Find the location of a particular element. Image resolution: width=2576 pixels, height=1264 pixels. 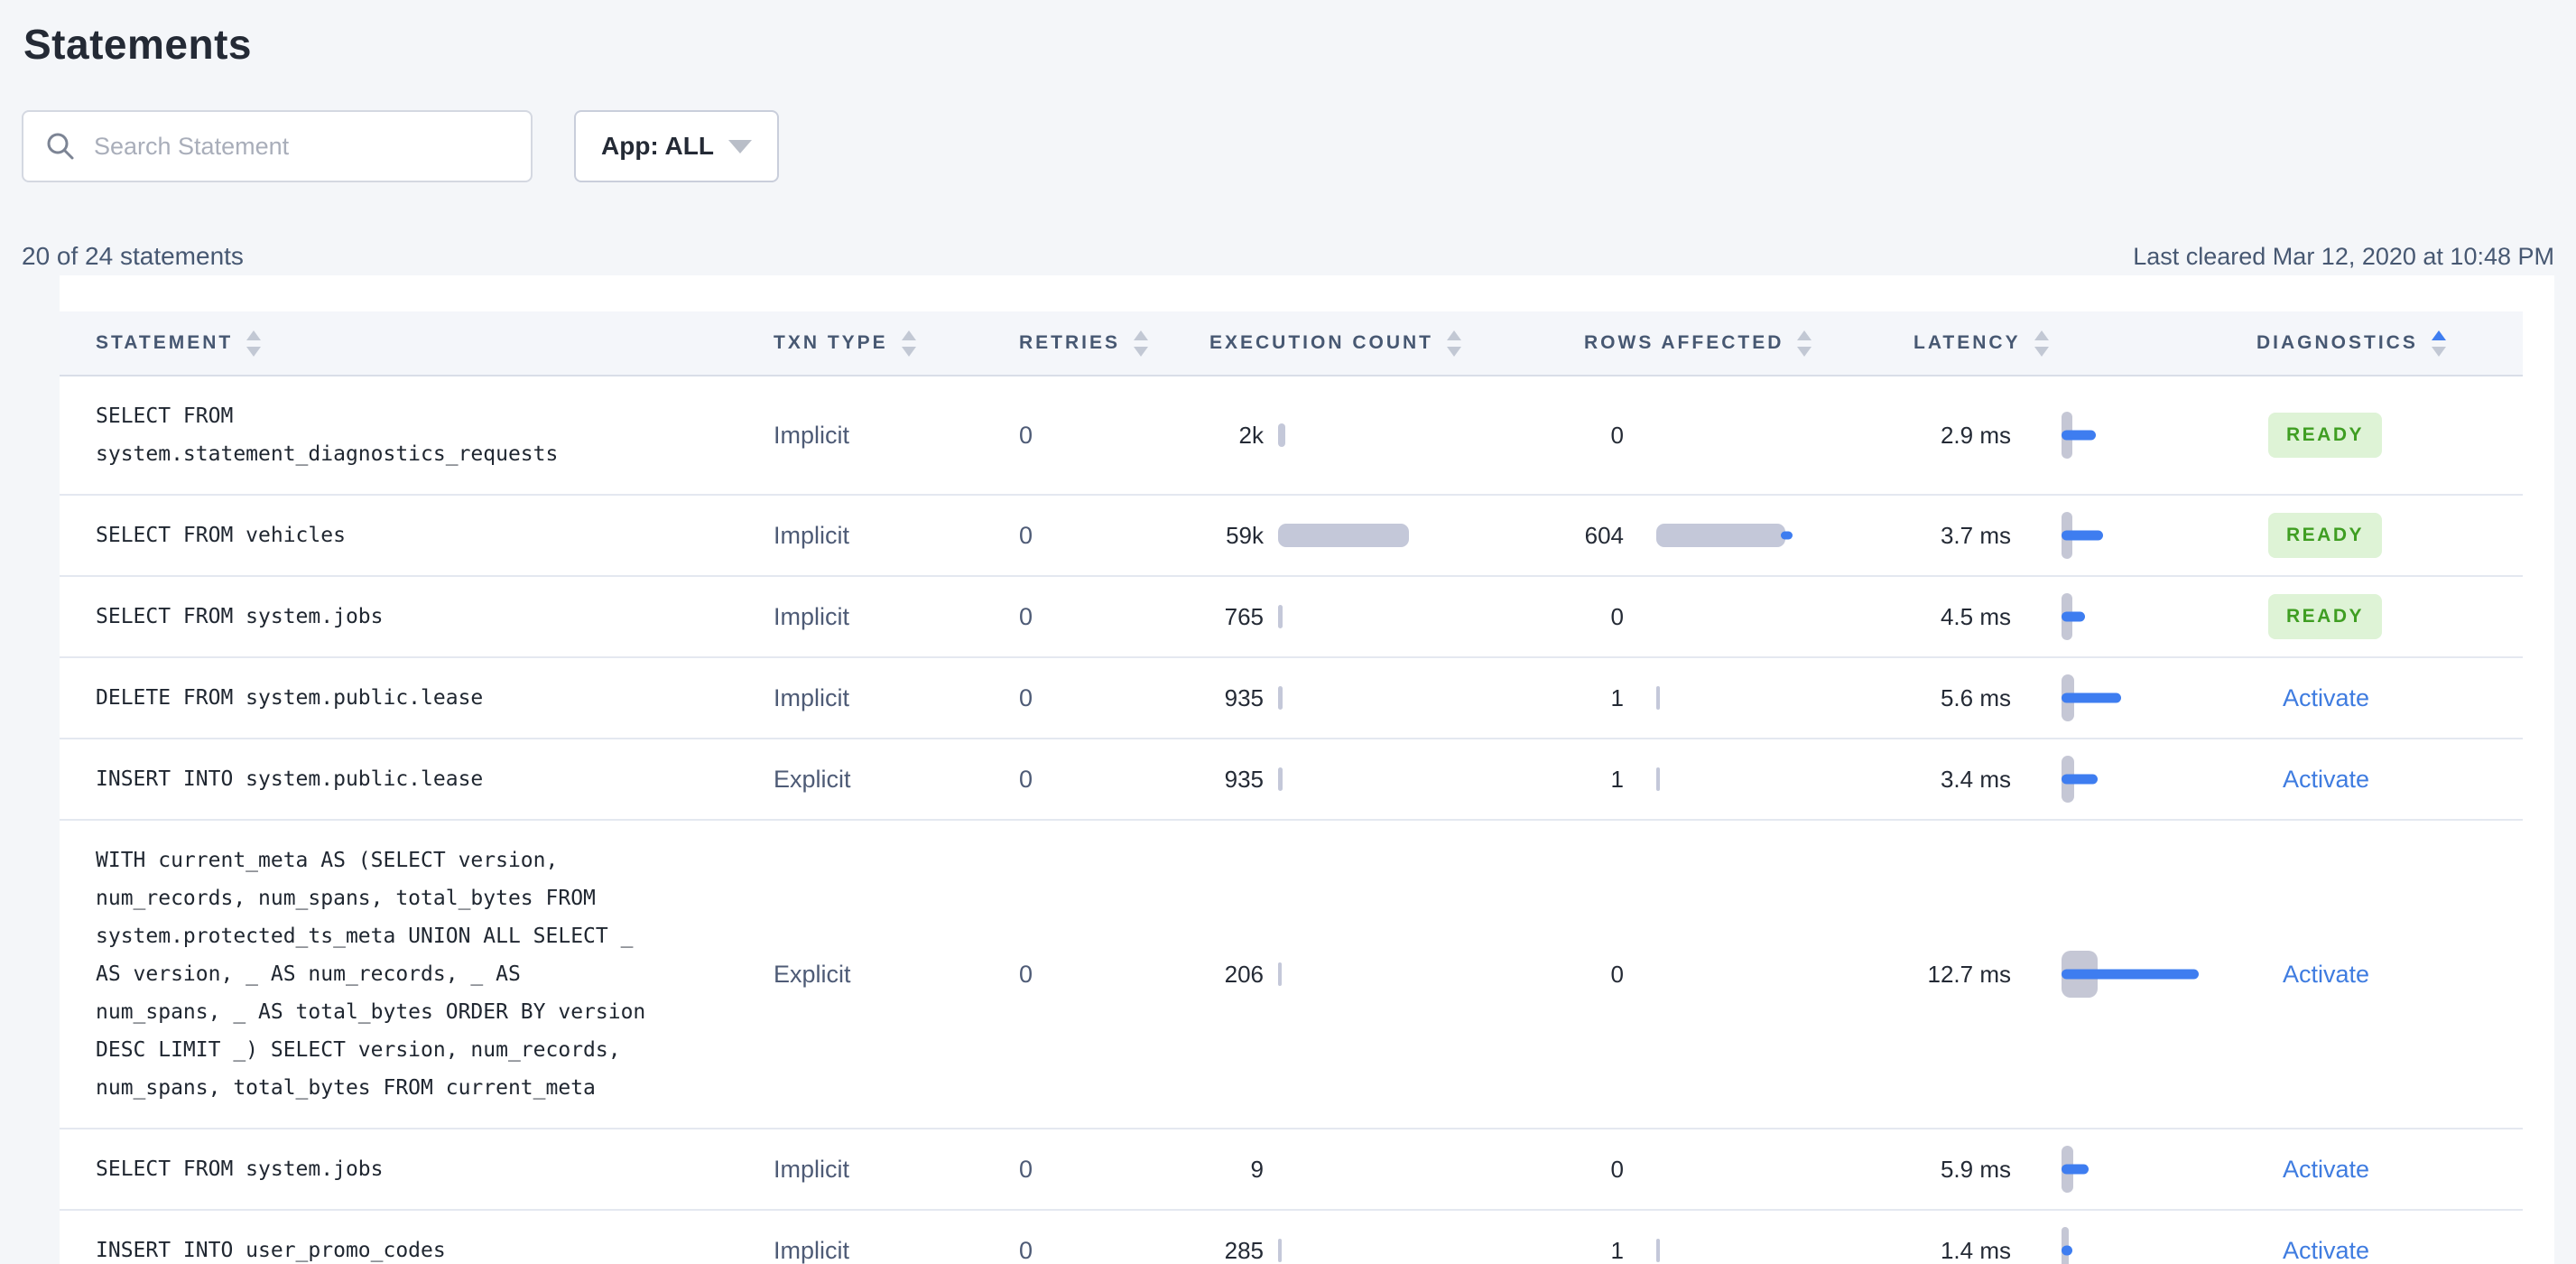

execution-count-cell: 9 is located at coordinates (1396, 1169).